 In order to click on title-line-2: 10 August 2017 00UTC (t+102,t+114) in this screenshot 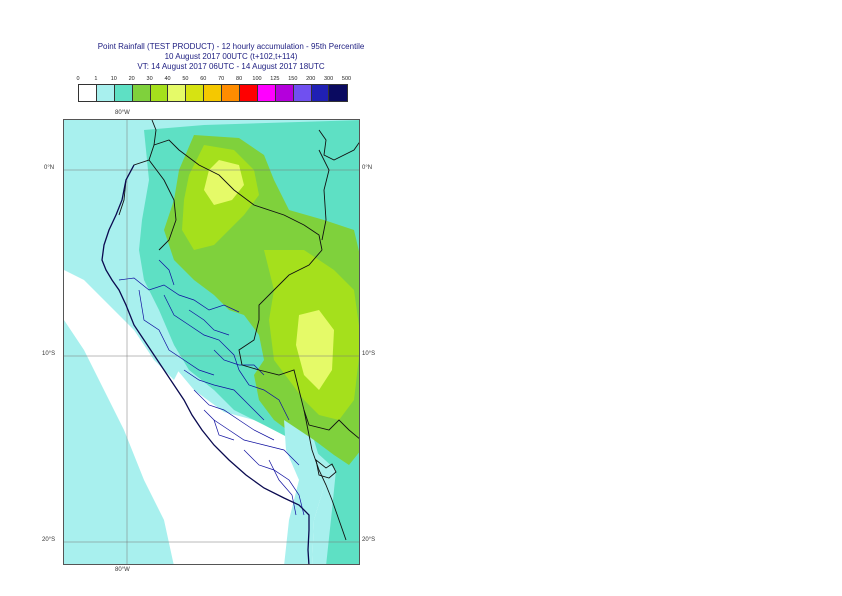, I will do `click(231, 56)`.